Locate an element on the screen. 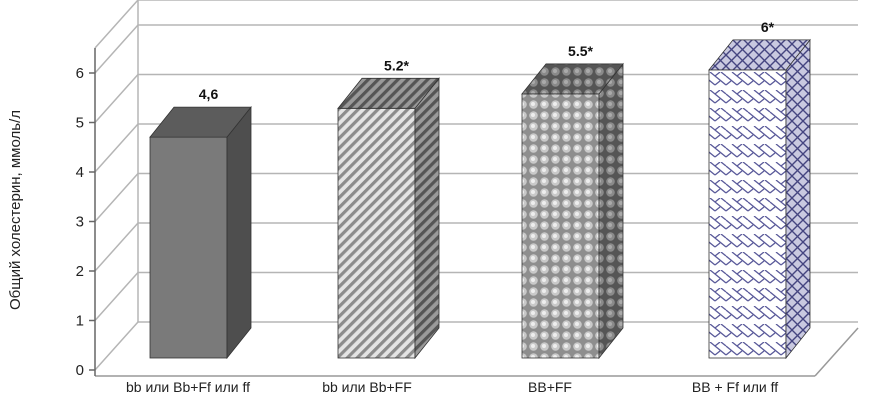 The height and width of the screenshot is (401, 872). floor-edge-side is located at coordinates (836, 352).